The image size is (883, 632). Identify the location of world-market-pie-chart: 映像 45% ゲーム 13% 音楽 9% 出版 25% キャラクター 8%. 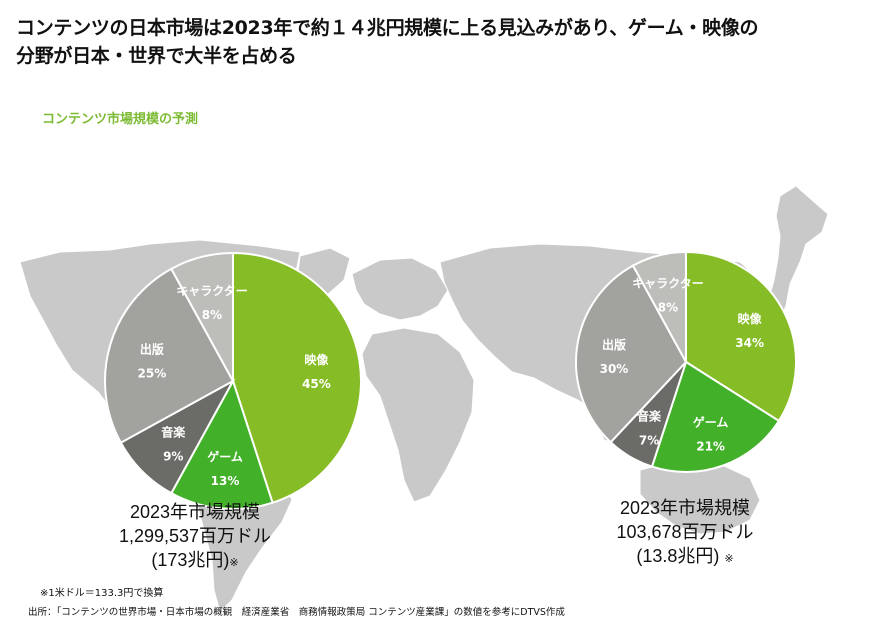
(233, 380).